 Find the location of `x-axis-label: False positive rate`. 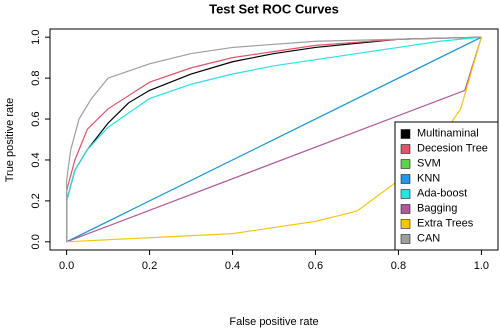

x-axis-label: False positive rate is located at coordinates (273, 322).